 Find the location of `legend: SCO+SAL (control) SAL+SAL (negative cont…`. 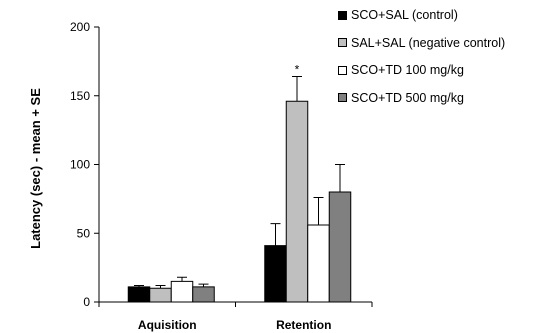

legend: SCO+SAL (control) SAL+SAL (negative cont… is located at coordinates (421, 61).